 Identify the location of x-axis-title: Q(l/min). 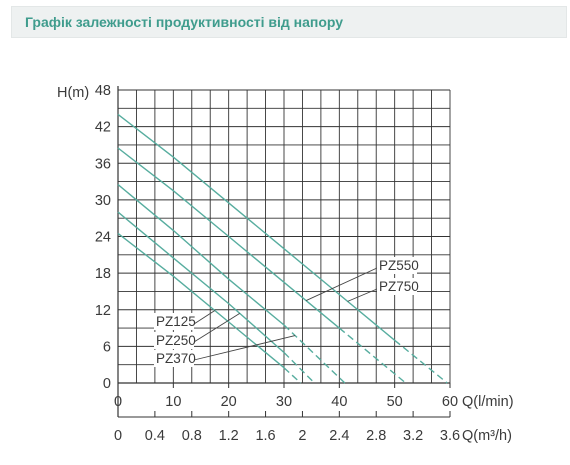
(488, 402).